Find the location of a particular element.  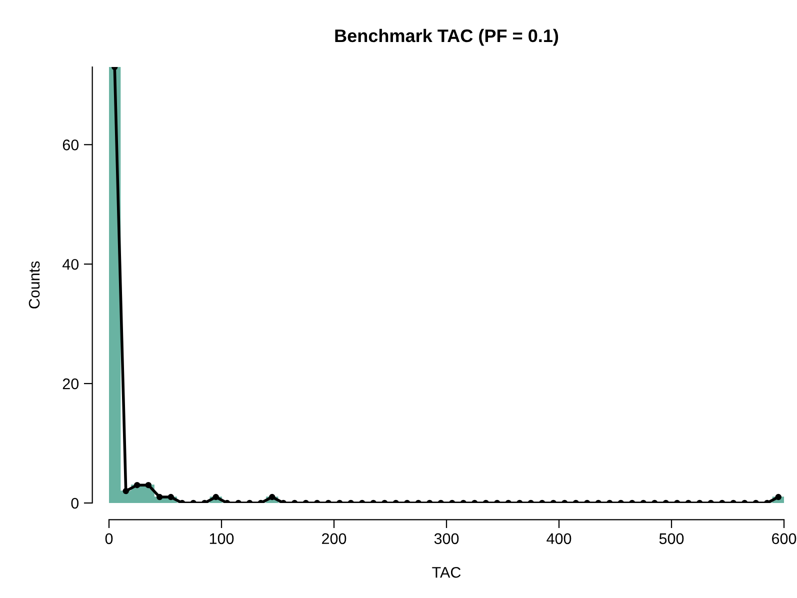

x-tick-label: 400 is located at coordinates (559, 538).